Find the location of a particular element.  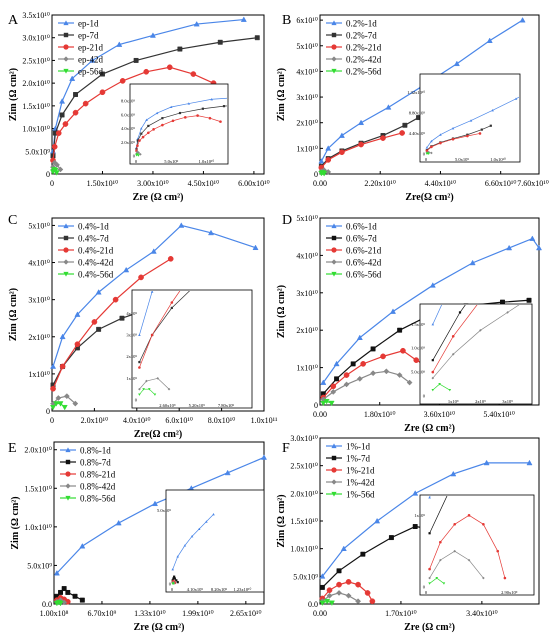

legend-label: ep-56d is located at coordinates (90, 72).